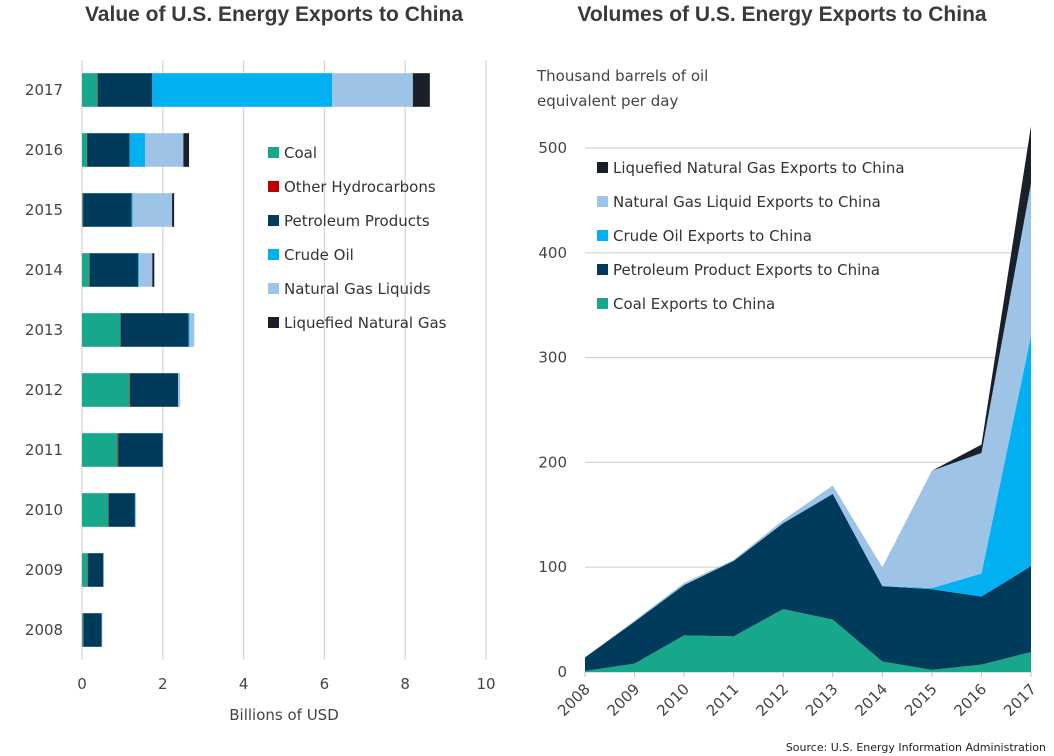 The height and width of the screenshot is (756, 1054). What do you see at coordinates (125, 90) in the screenshot?
I see `bar-2017-petroleum-products` at bounding box center [125, 90].